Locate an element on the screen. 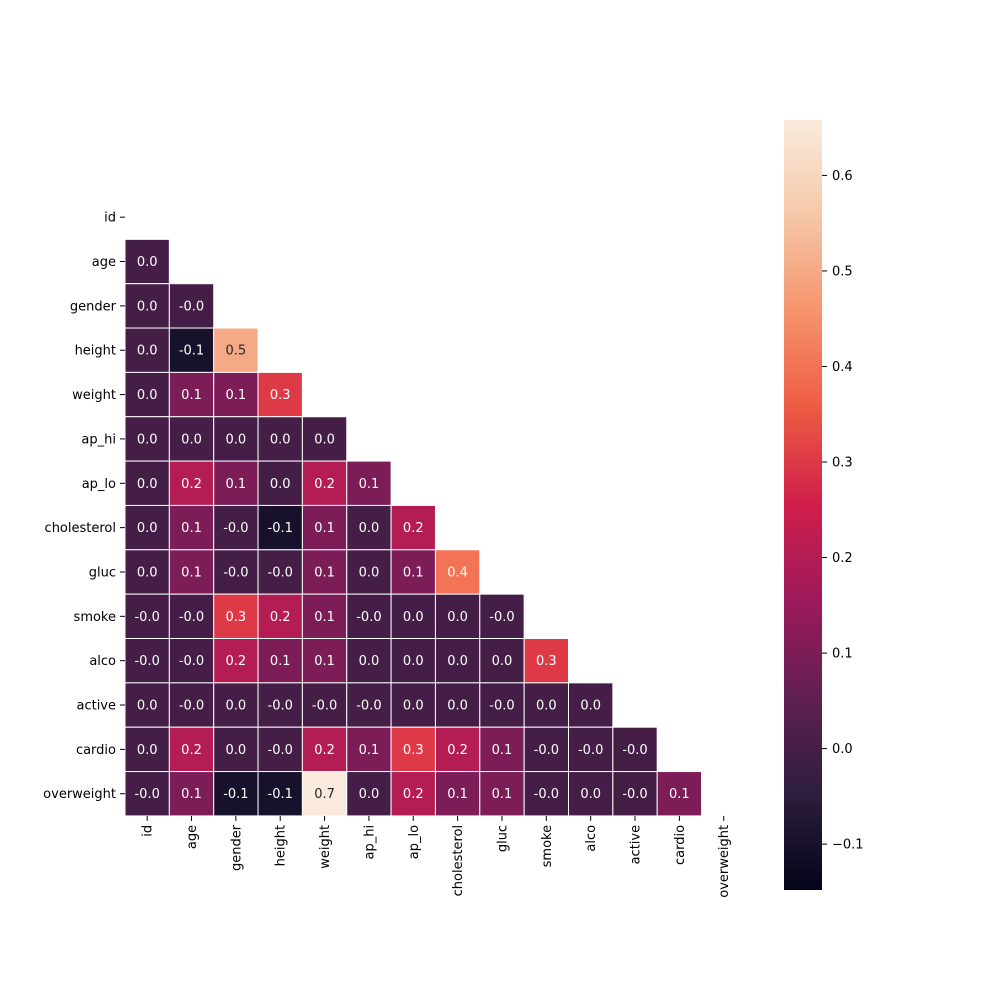  heatmap-cell-overweight-gender is located at coordinates (236, 794).